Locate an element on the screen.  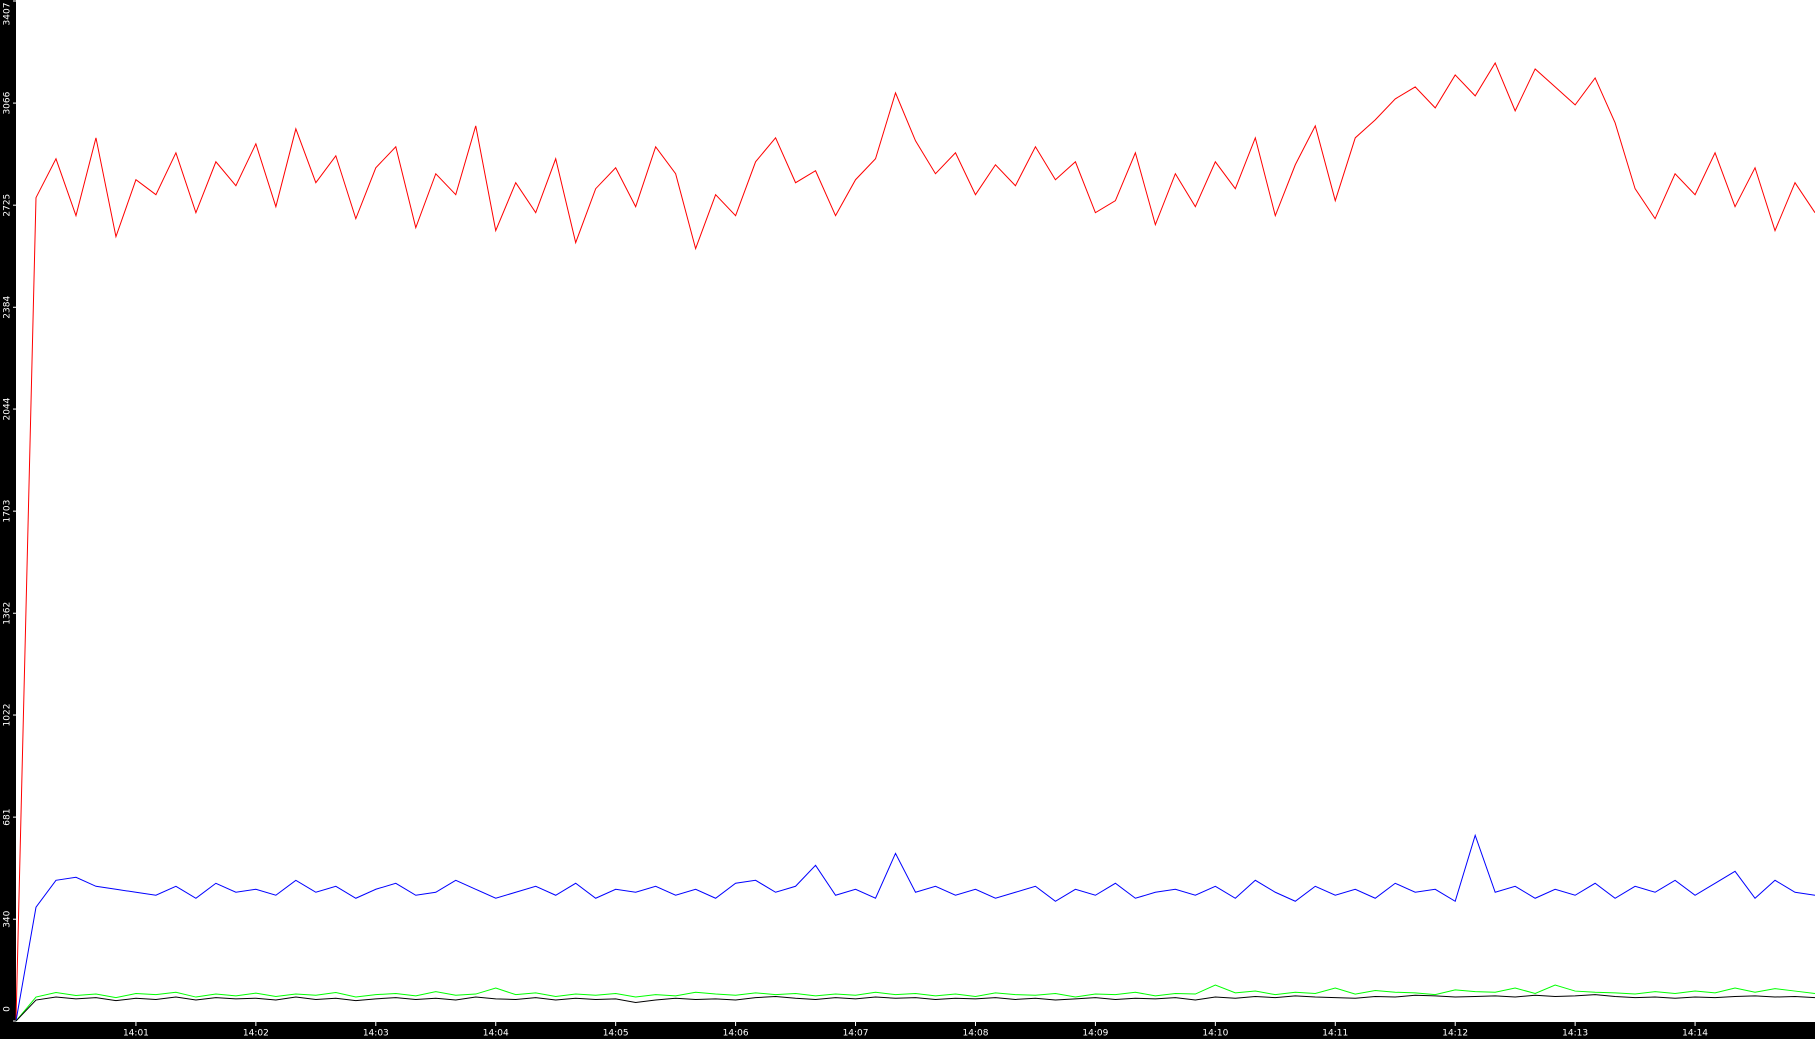
x-axis-strip is located at coordinates (907, 1030).